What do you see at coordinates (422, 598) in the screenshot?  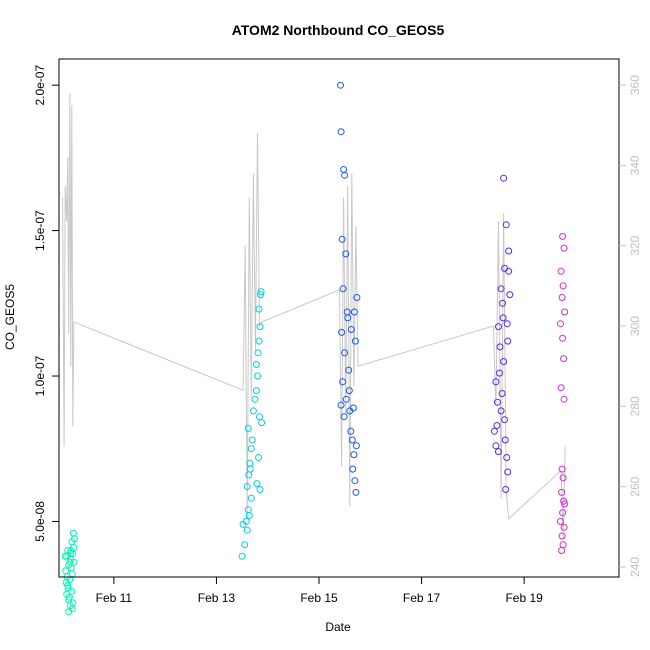 I see `x-tick-label: Feb 17` at bounding box center [422, 598].